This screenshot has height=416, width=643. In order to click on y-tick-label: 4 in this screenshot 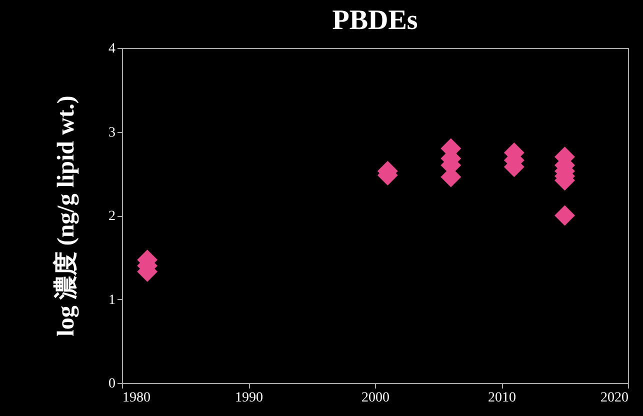, I will do `click(112, 49)`.